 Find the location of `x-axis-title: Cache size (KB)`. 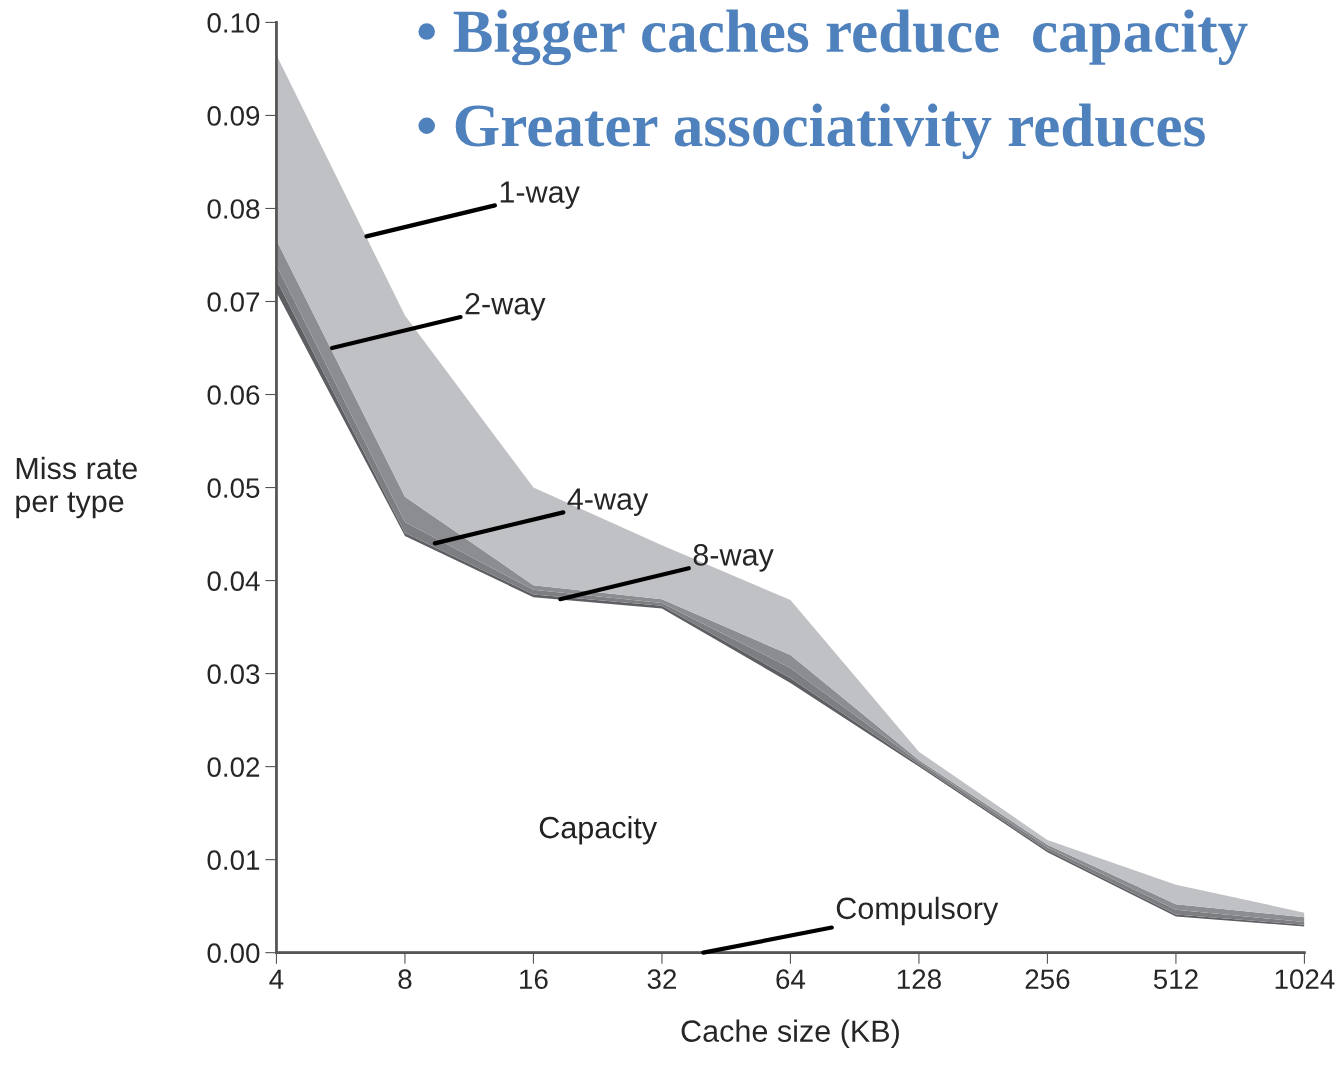

x-axis-title: Cache size (KB) is located at coordinates (790, 1033).